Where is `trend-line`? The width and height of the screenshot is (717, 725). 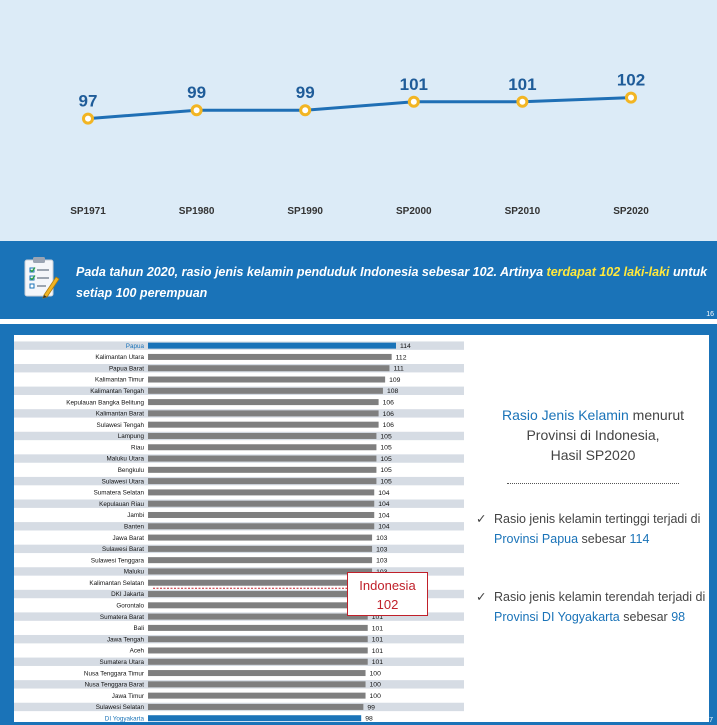 trend-line is located at coordinates (359, 108).